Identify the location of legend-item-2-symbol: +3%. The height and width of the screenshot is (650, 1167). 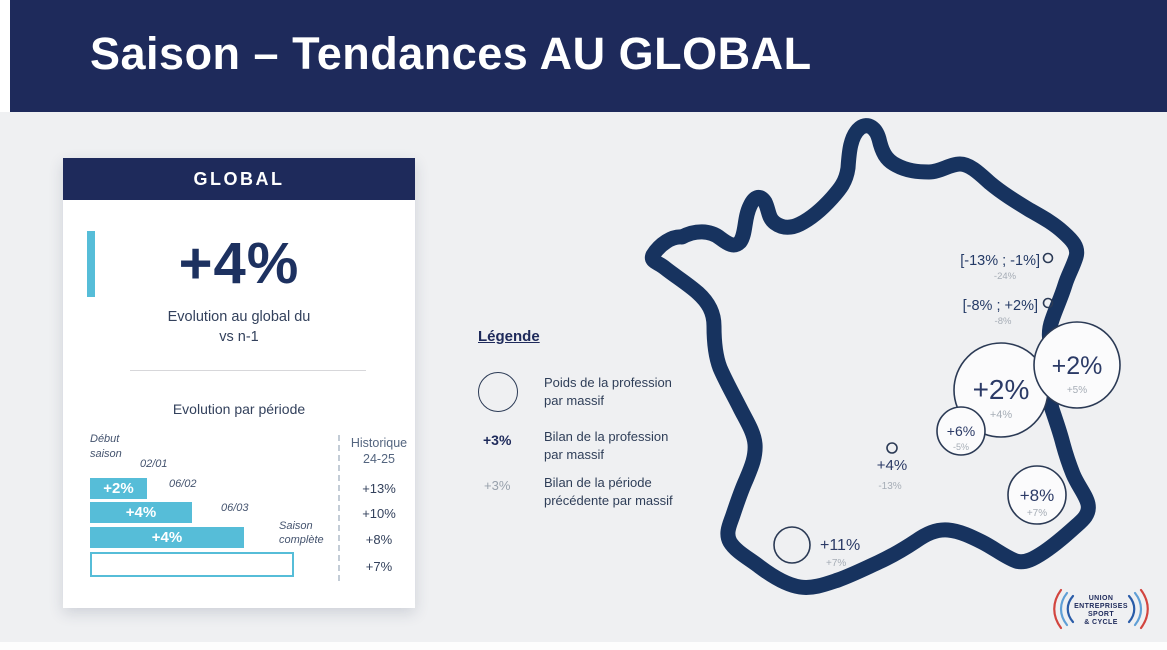
(497, 440).